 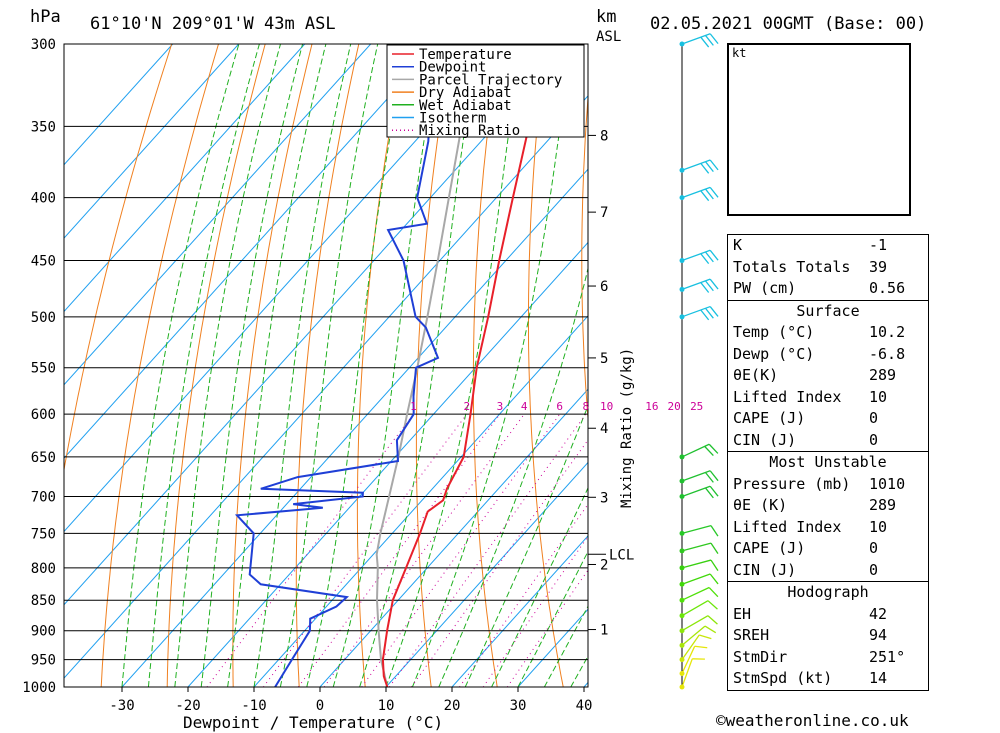 I want to click on surface-label: Temp (°C), so click(x=774, y=332).